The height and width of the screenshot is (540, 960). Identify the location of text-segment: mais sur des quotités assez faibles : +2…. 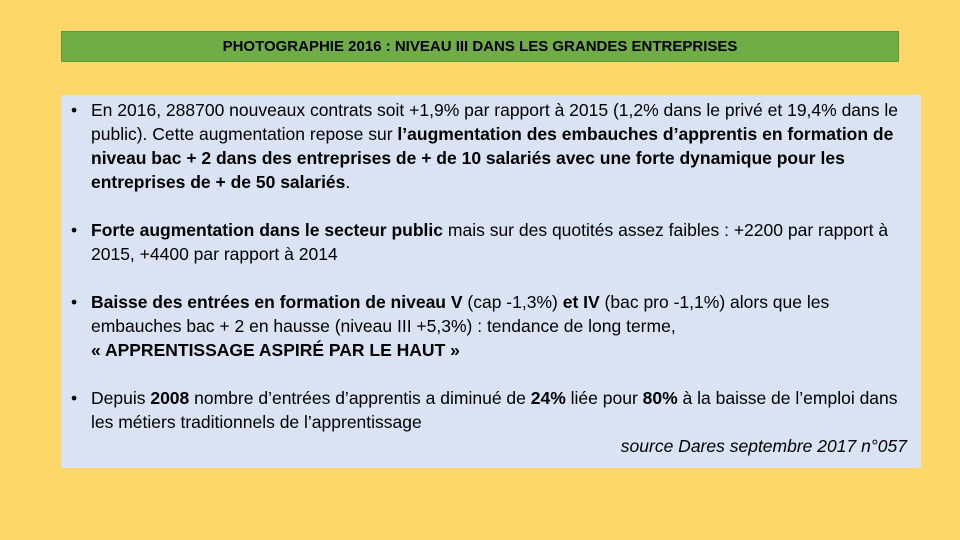
(490, 242).